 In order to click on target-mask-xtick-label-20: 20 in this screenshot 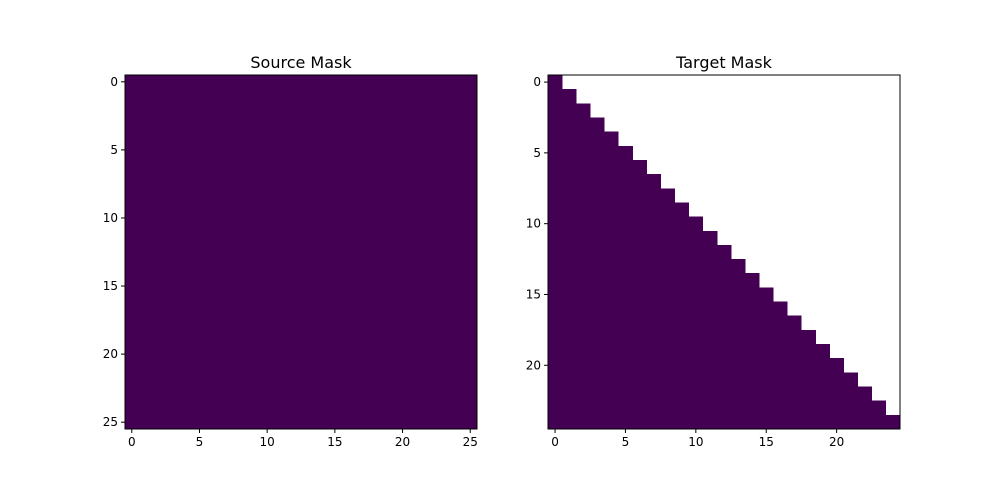, I will do `click(836, 442)`.